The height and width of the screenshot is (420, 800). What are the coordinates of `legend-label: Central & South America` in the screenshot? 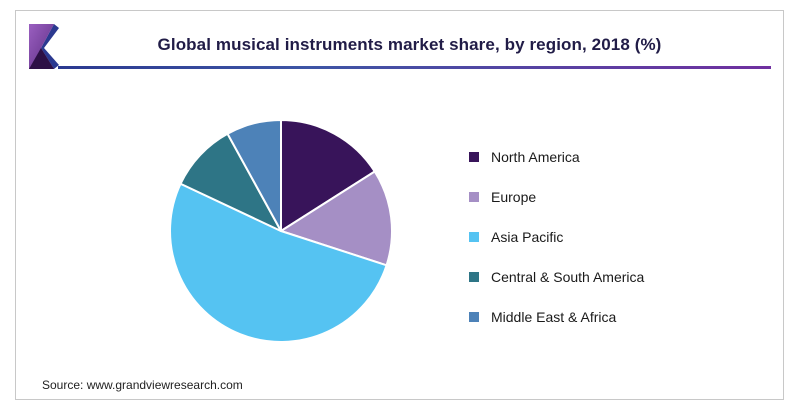 It's located at (568, 277).